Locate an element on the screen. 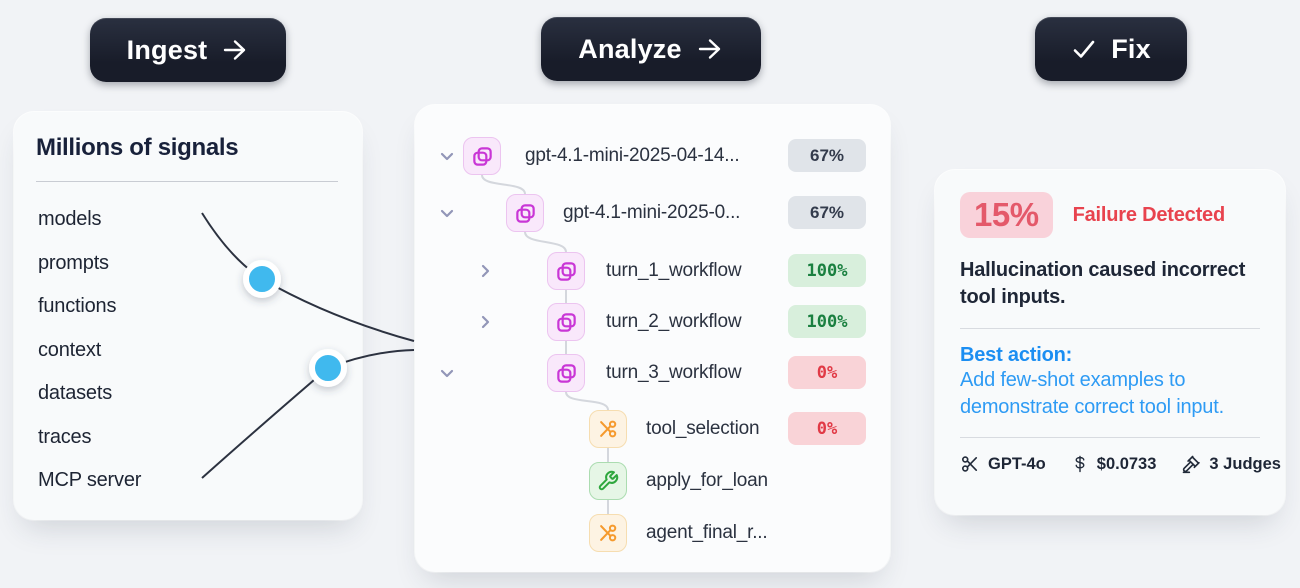 This screenshot has height=588, width=1300. signal-item: functions is located at coordinates (77, 306).